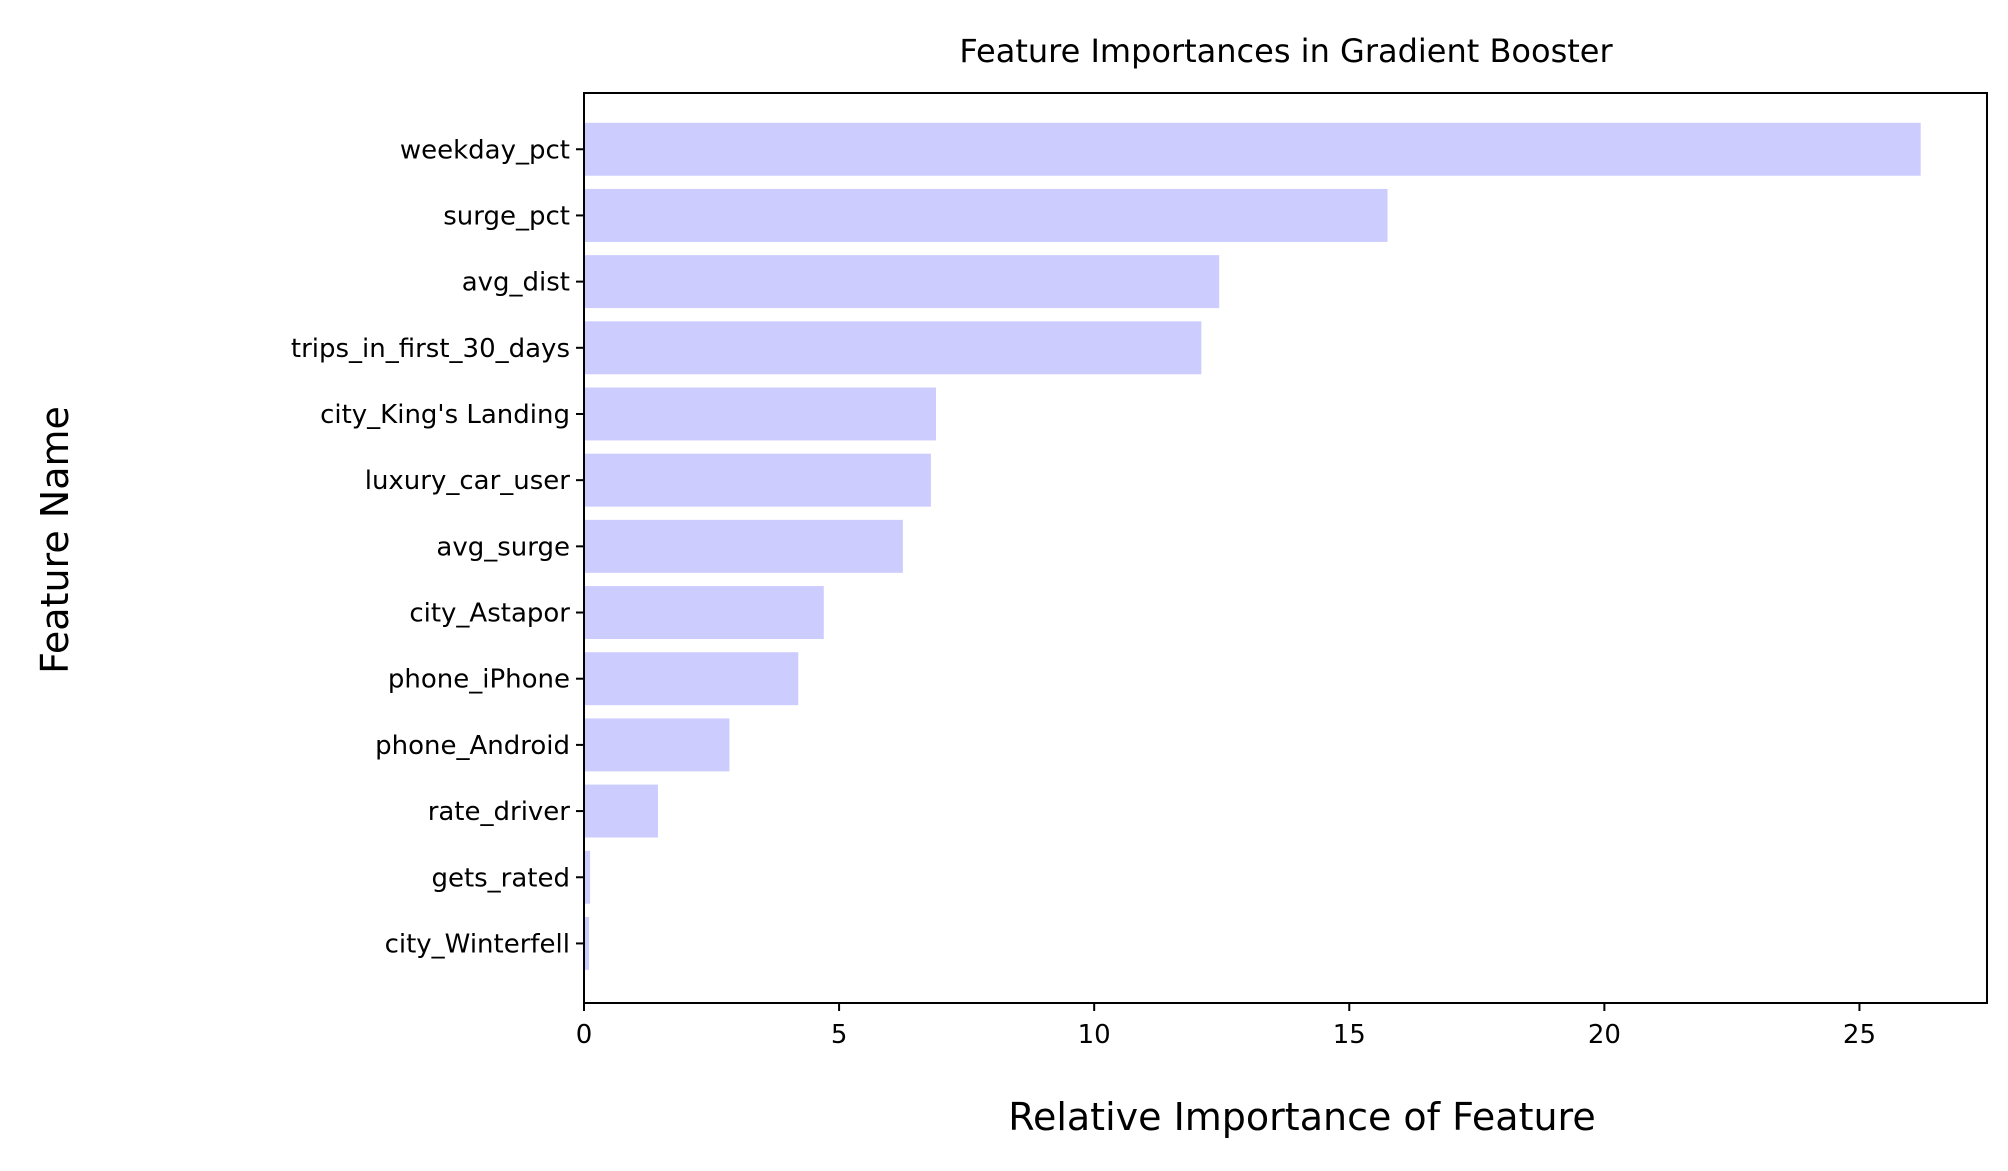 Image resolution: width=2008 pixels, height=1171 pixels. Describe the element at coordinates (986, 215) in the screenshot. I see `bar-surge-pct` at that location.